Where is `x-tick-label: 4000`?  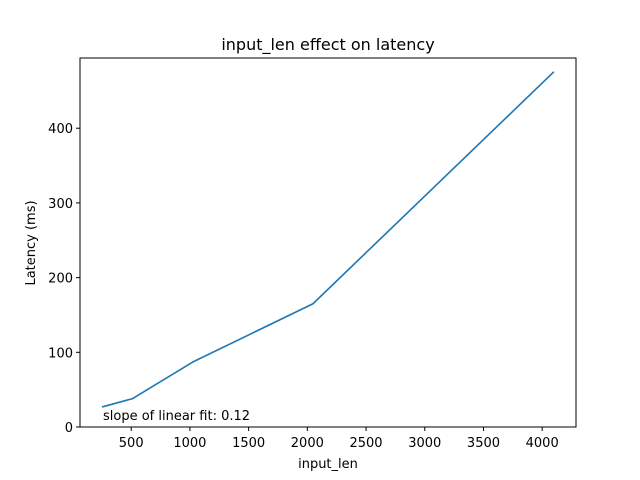 x-tick-label: 4000 is located at coordinates (542, 443).